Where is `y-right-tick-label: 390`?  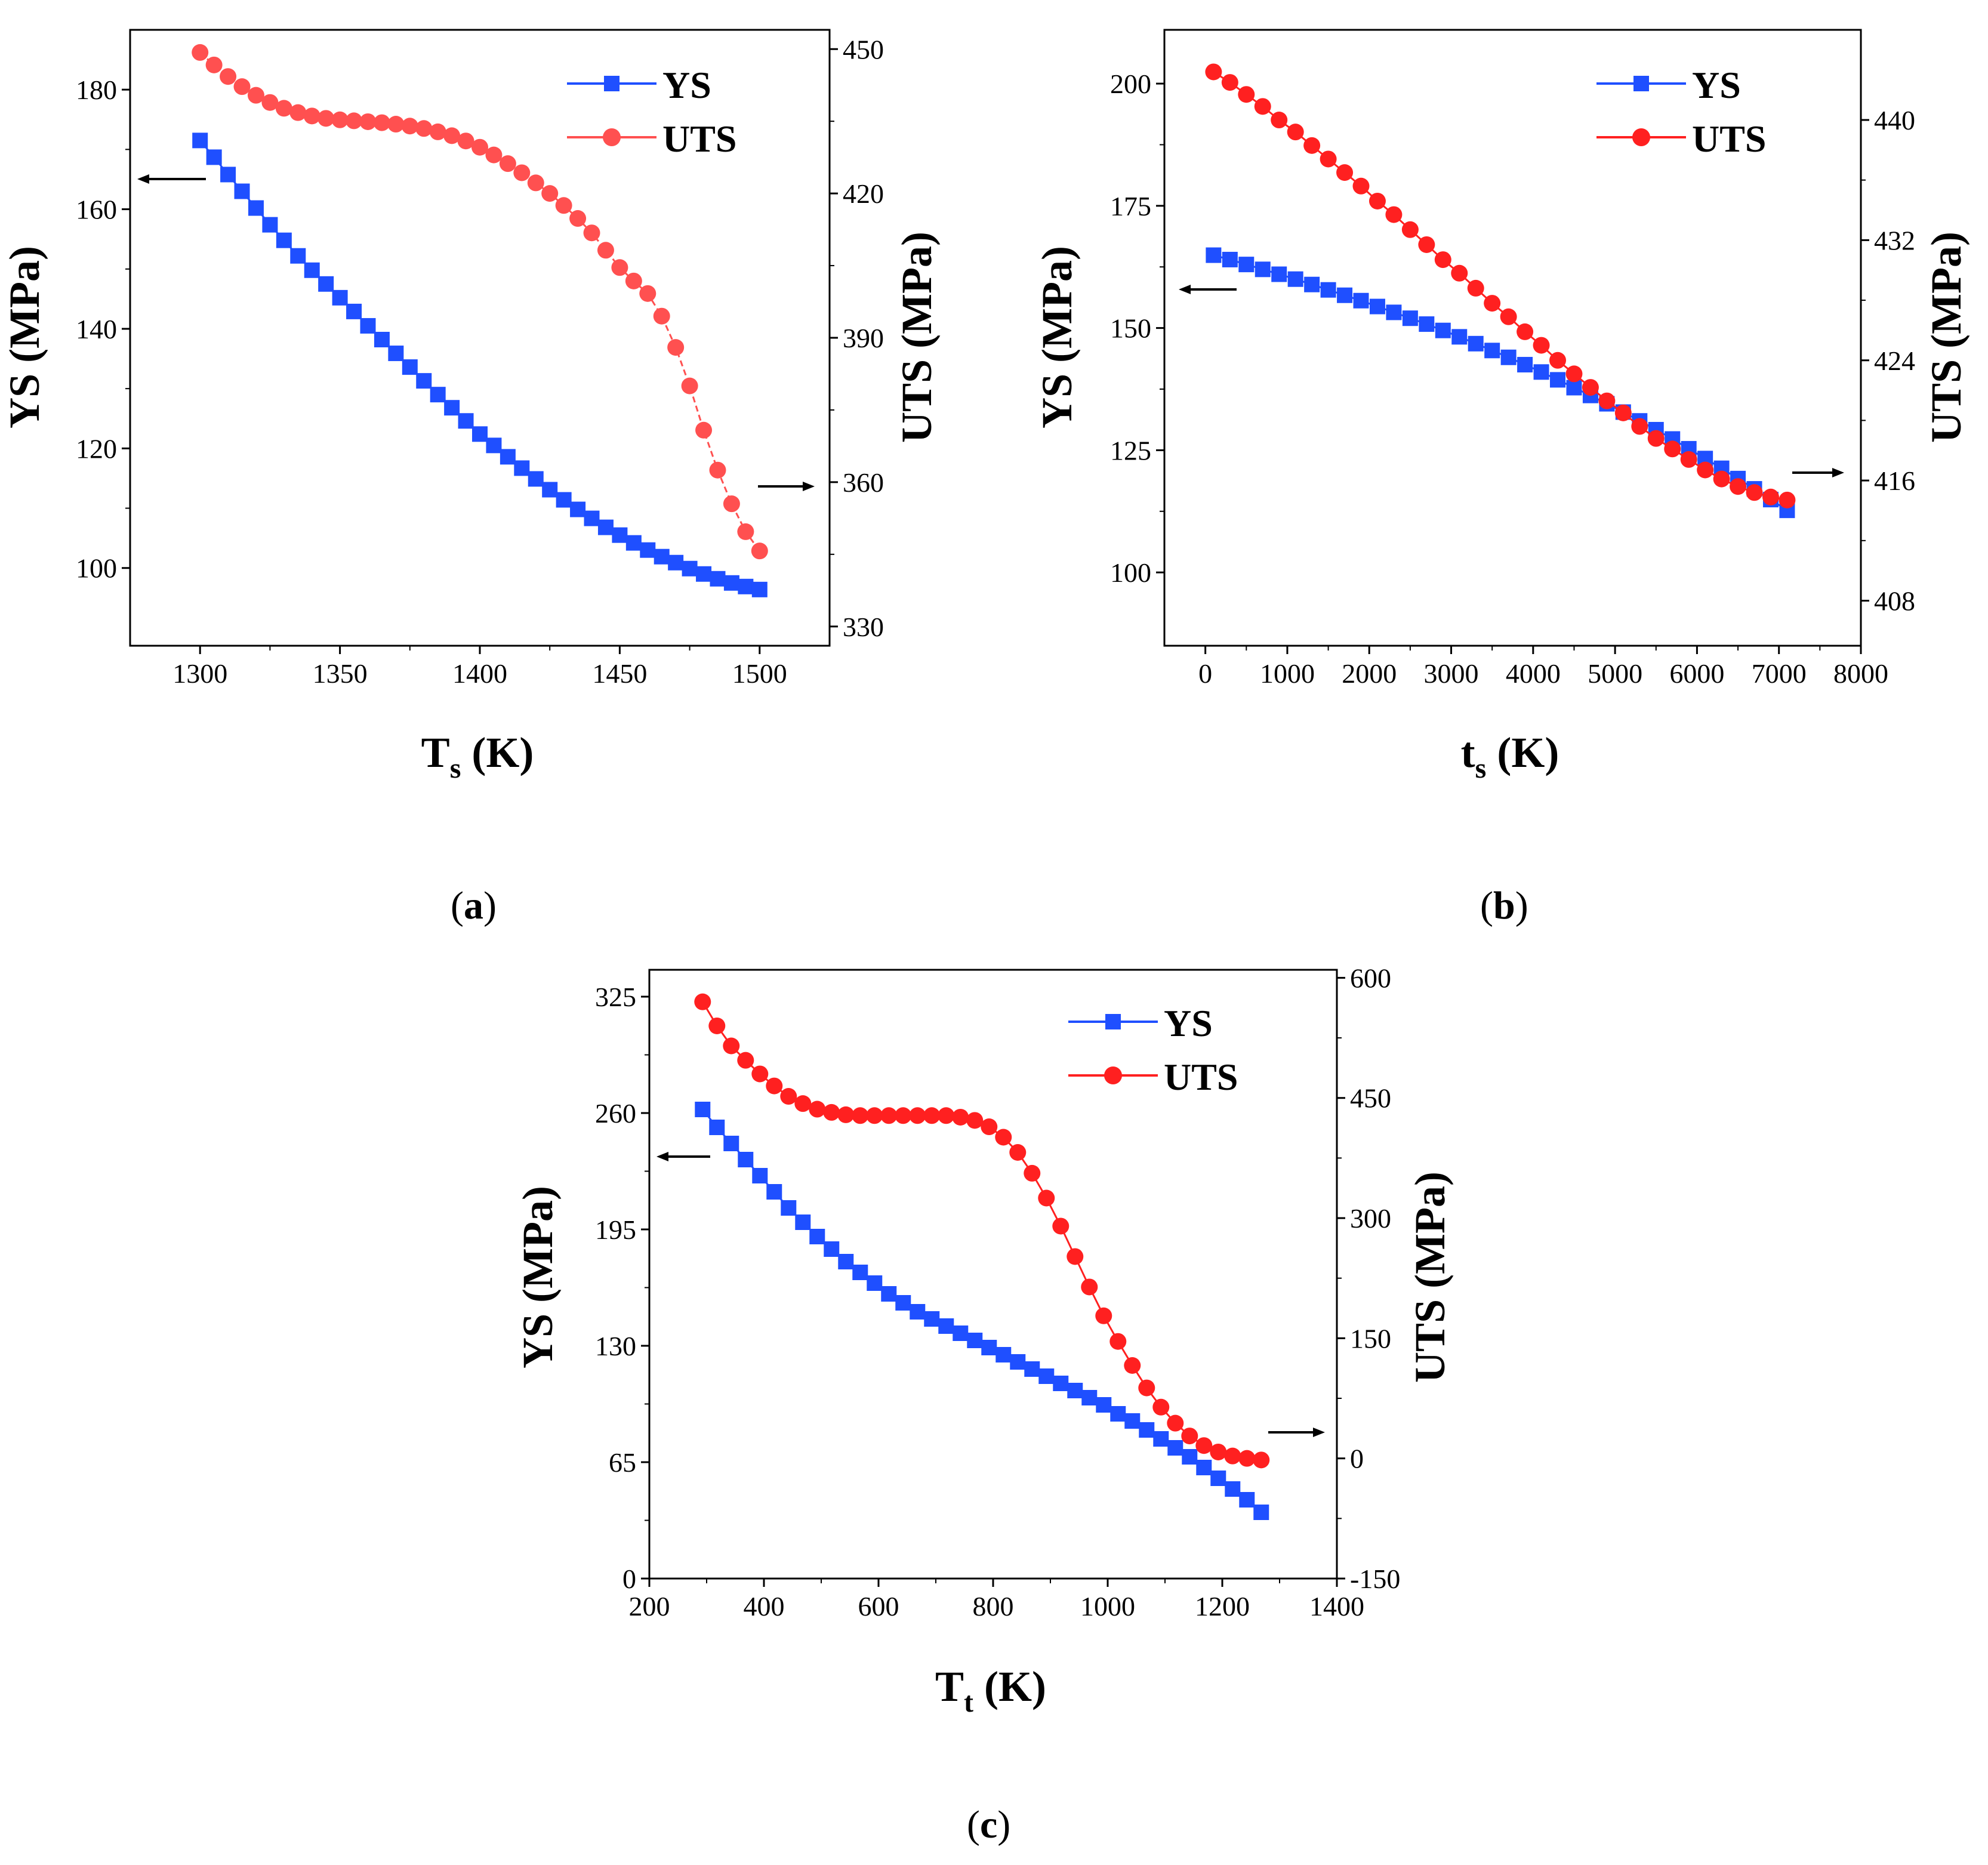 y-right-tick-label: 390 is located at coordinates (864, 338).